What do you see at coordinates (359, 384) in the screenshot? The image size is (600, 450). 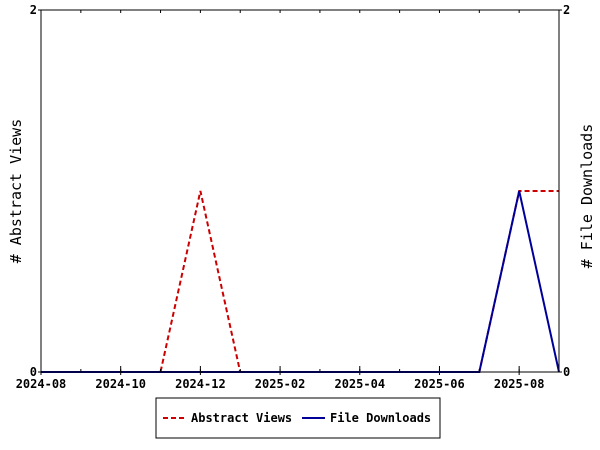 I see `x-tick-label: 2025-04` at bounding box center [359, 384].